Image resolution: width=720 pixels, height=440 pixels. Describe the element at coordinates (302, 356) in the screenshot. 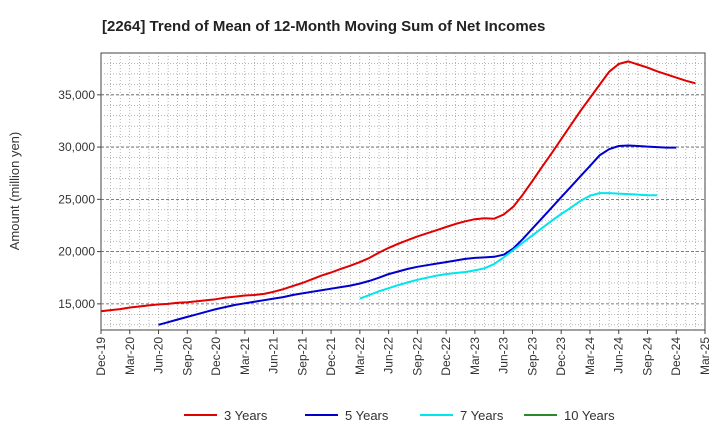

I see `x-tick-label: Sep-21` at that location.